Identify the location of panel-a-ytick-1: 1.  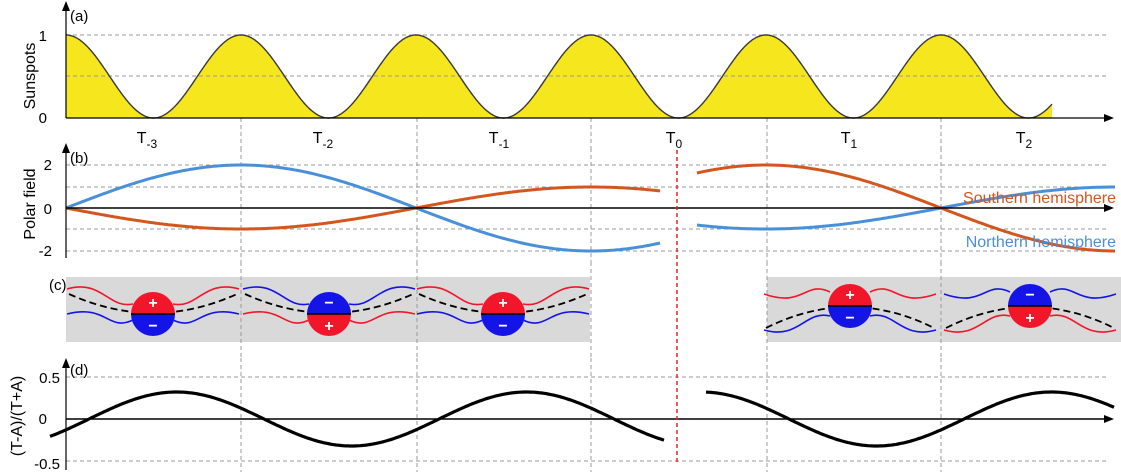
(43, 36).